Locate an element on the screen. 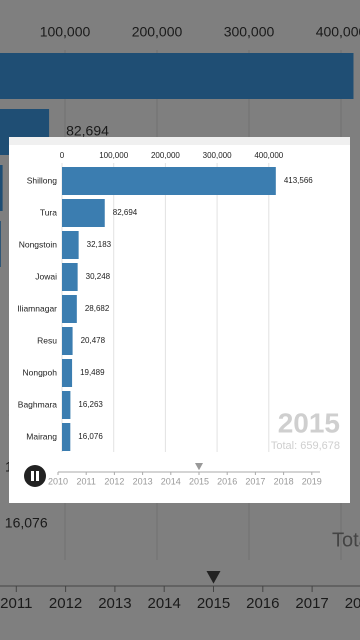 The width and height of the screenshot is (360, 640). value-label: 20,478 is located at coordinates (93, 340).